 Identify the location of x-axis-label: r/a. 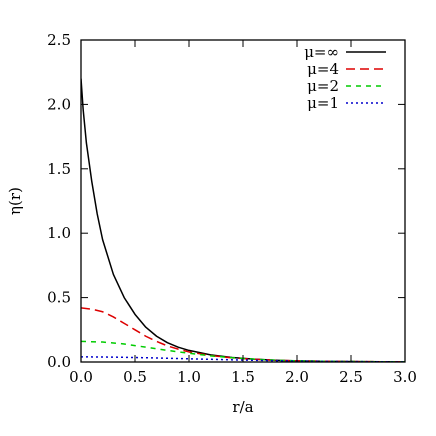
(242, 407).